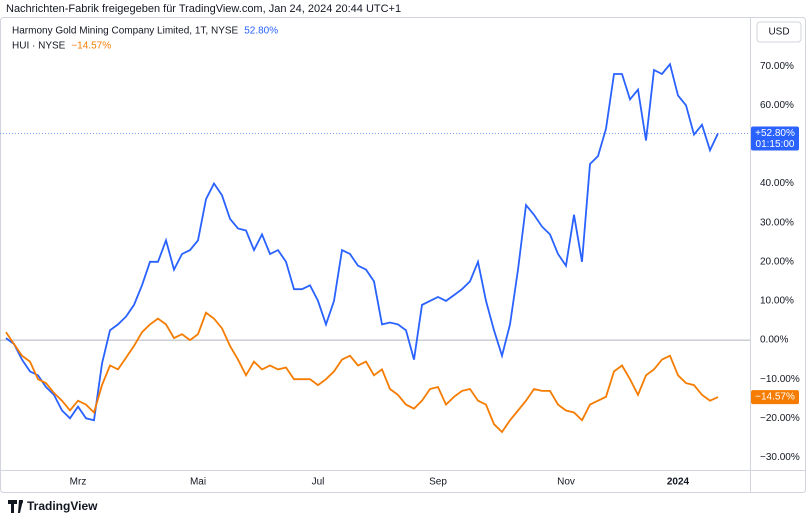  Describe the element at coordinates (777, 261) in the screenshot. I see `y-tick-label: 20.00%` at that location.